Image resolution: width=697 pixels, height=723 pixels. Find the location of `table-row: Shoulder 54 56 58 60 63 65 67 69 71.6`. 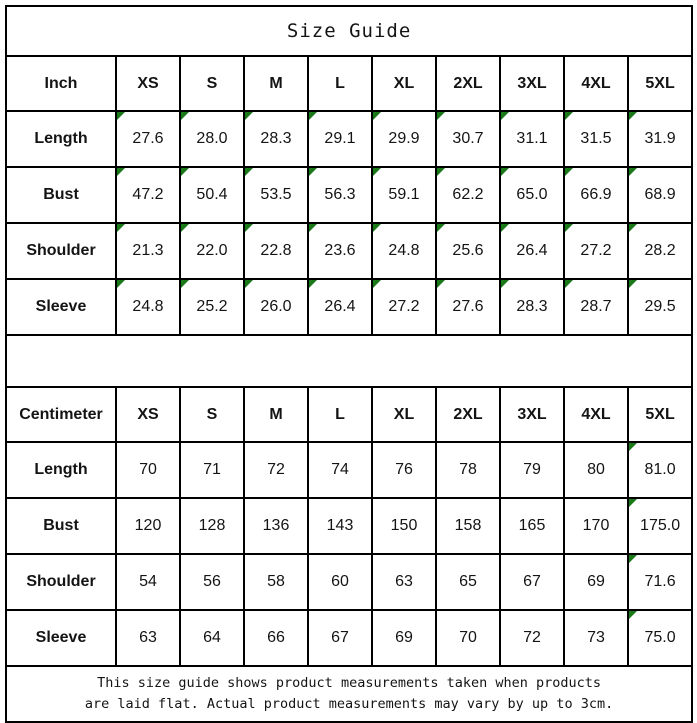

table-row: Shoulder 54 56 58 60 63 65 67 69 71.6 is located at coordinates (349, 582).